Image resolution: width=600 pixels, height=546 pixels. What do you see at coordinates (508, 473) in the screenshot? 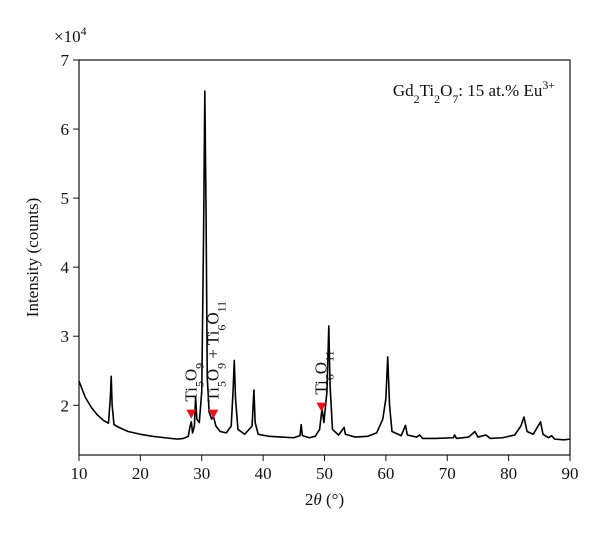
I see `x-tick-label: 80` at bounding box center [508, 473].